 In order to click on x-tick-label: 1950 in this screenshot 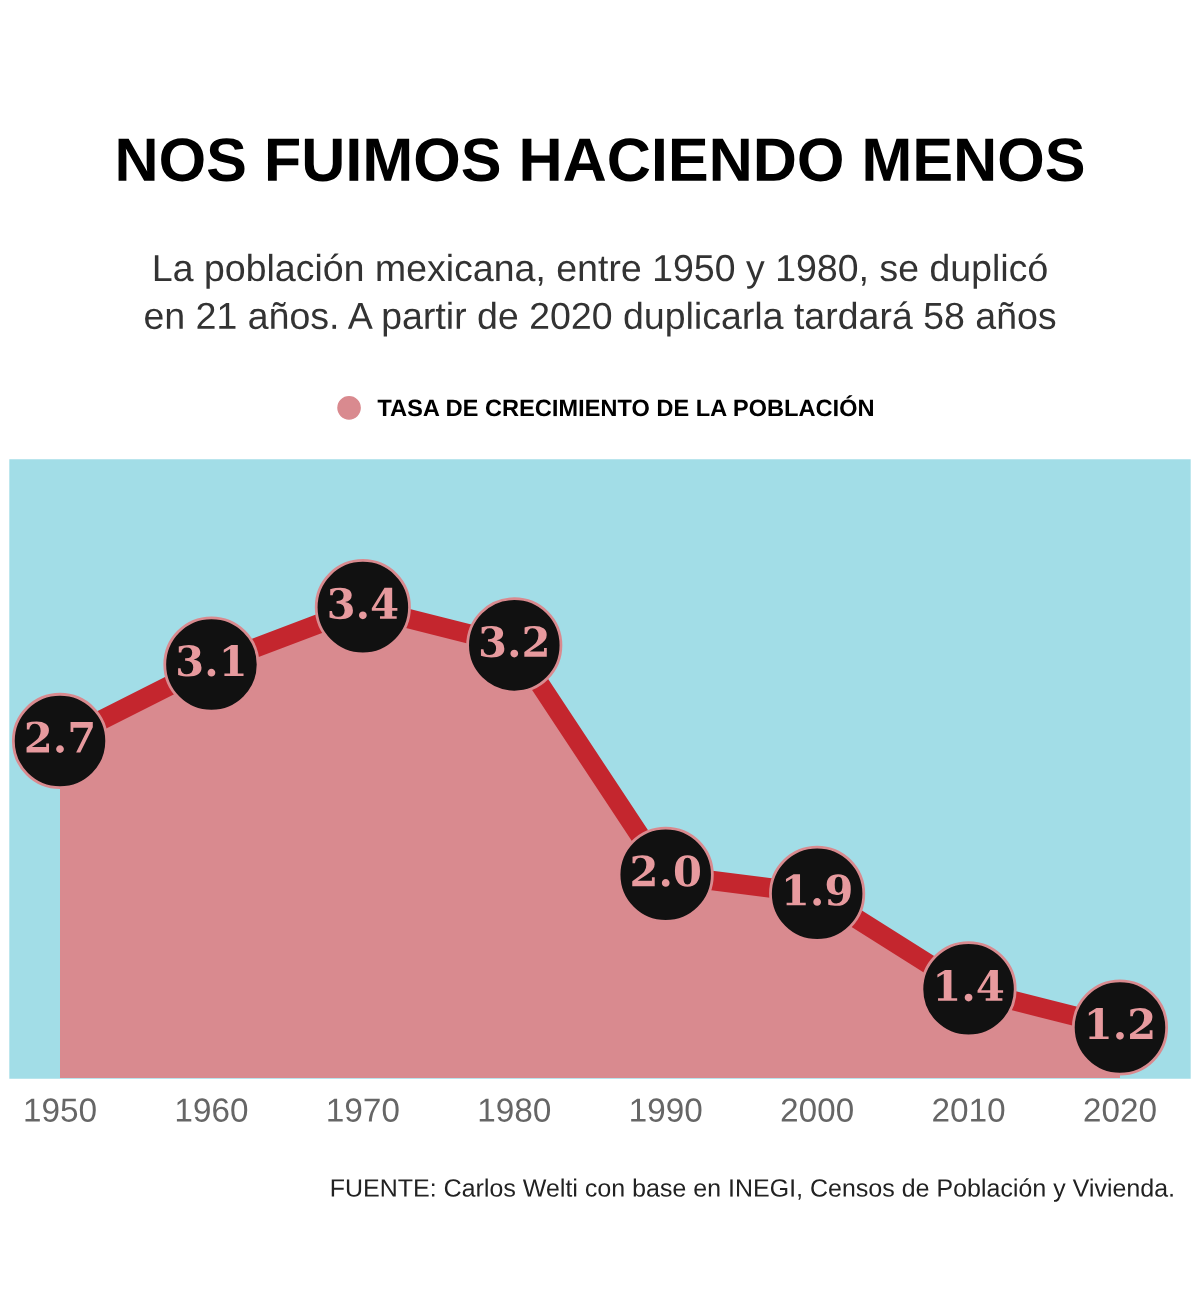, I will do `click(60, 1110)`.